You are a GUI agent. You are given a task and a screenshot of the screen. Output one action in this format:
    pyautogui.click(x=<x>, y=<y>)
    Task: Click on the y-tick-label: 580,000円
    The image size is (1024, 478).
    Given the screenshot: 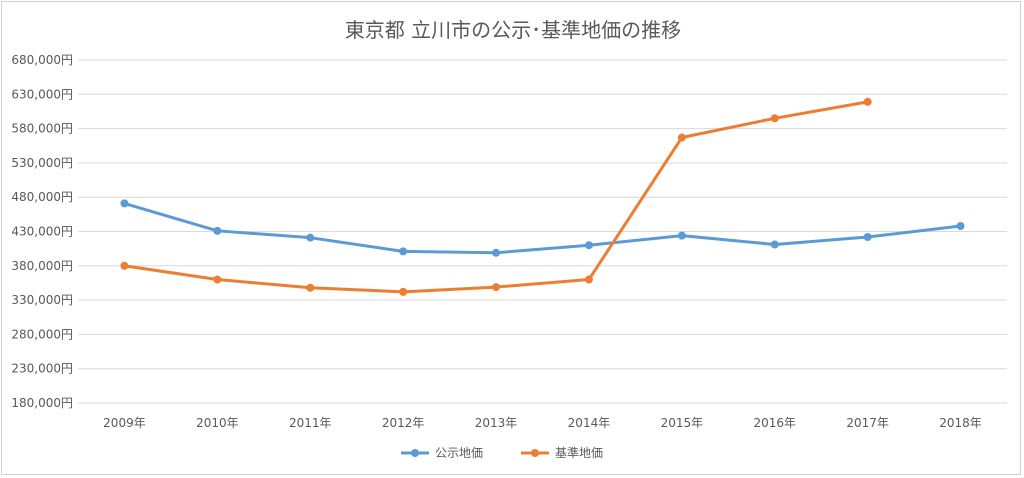 What is the action you would take?
    pyautogui.click(x=42, y=129)
    